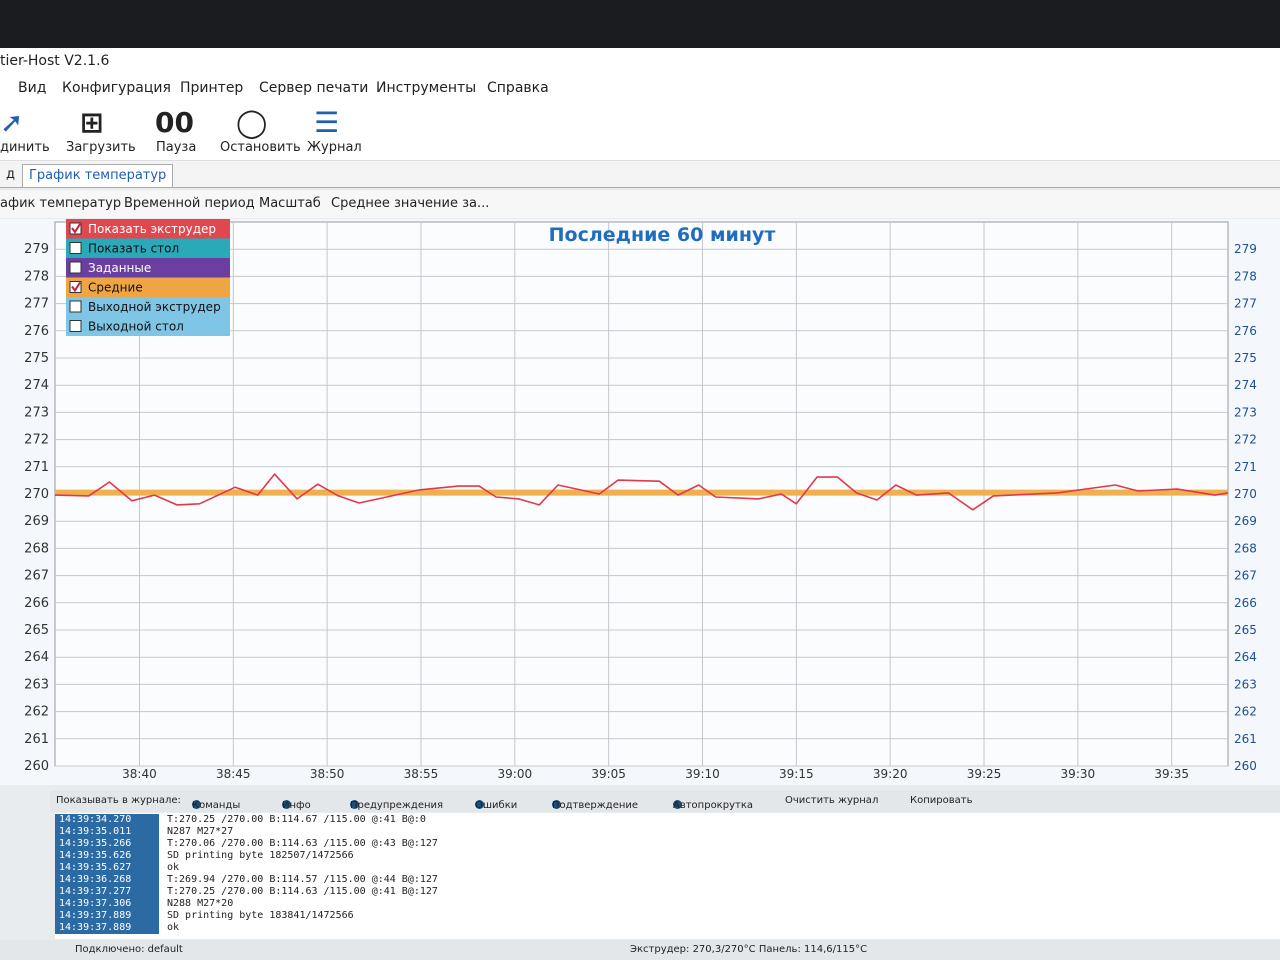  I want to click on y2-tick-label: 267, so click(1245, 576).